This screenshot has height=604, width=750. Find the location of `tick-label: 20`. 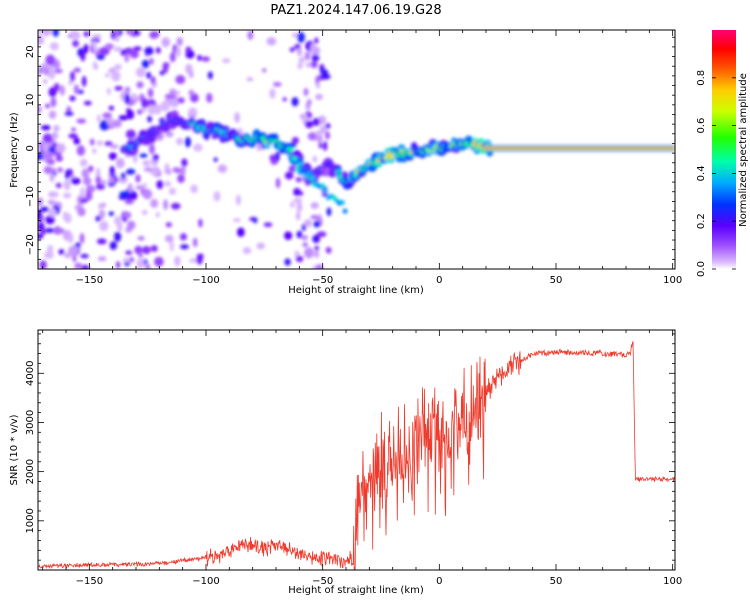

tick-label: 20 is located at coordinates (30, 51).